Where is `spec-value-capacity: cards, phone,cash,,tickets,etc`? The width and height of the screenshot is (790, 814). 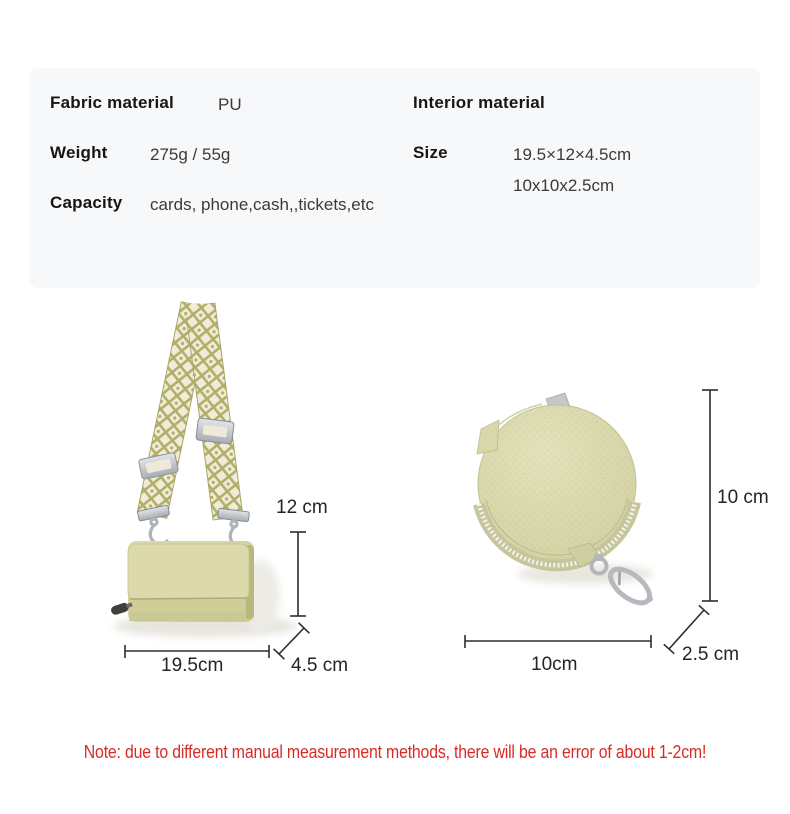 spec-value-capacity: cards, phone,cash,,tickets,etc is located at coordinates (262, 204).